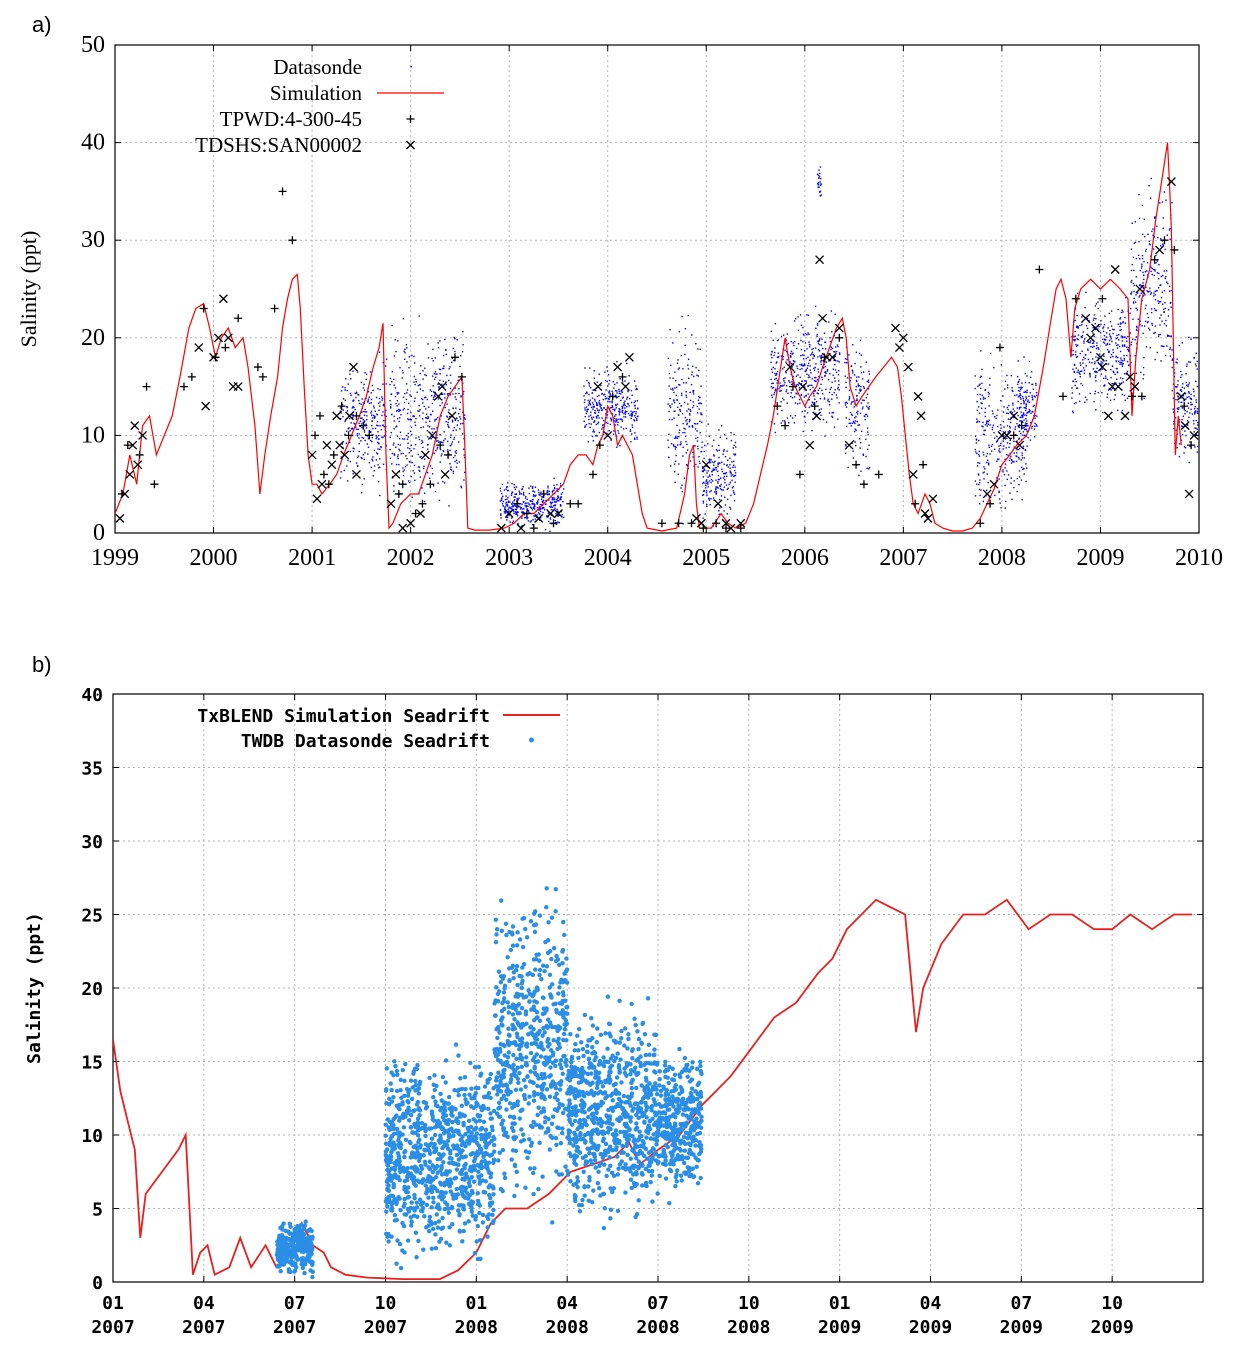 The width and height of the screenshot is (1239, 1346). What do you see at coordinates (1199, 558) in the screenshot?
I see `x-tick-label: 2010` at bounding box center [1199, 558].